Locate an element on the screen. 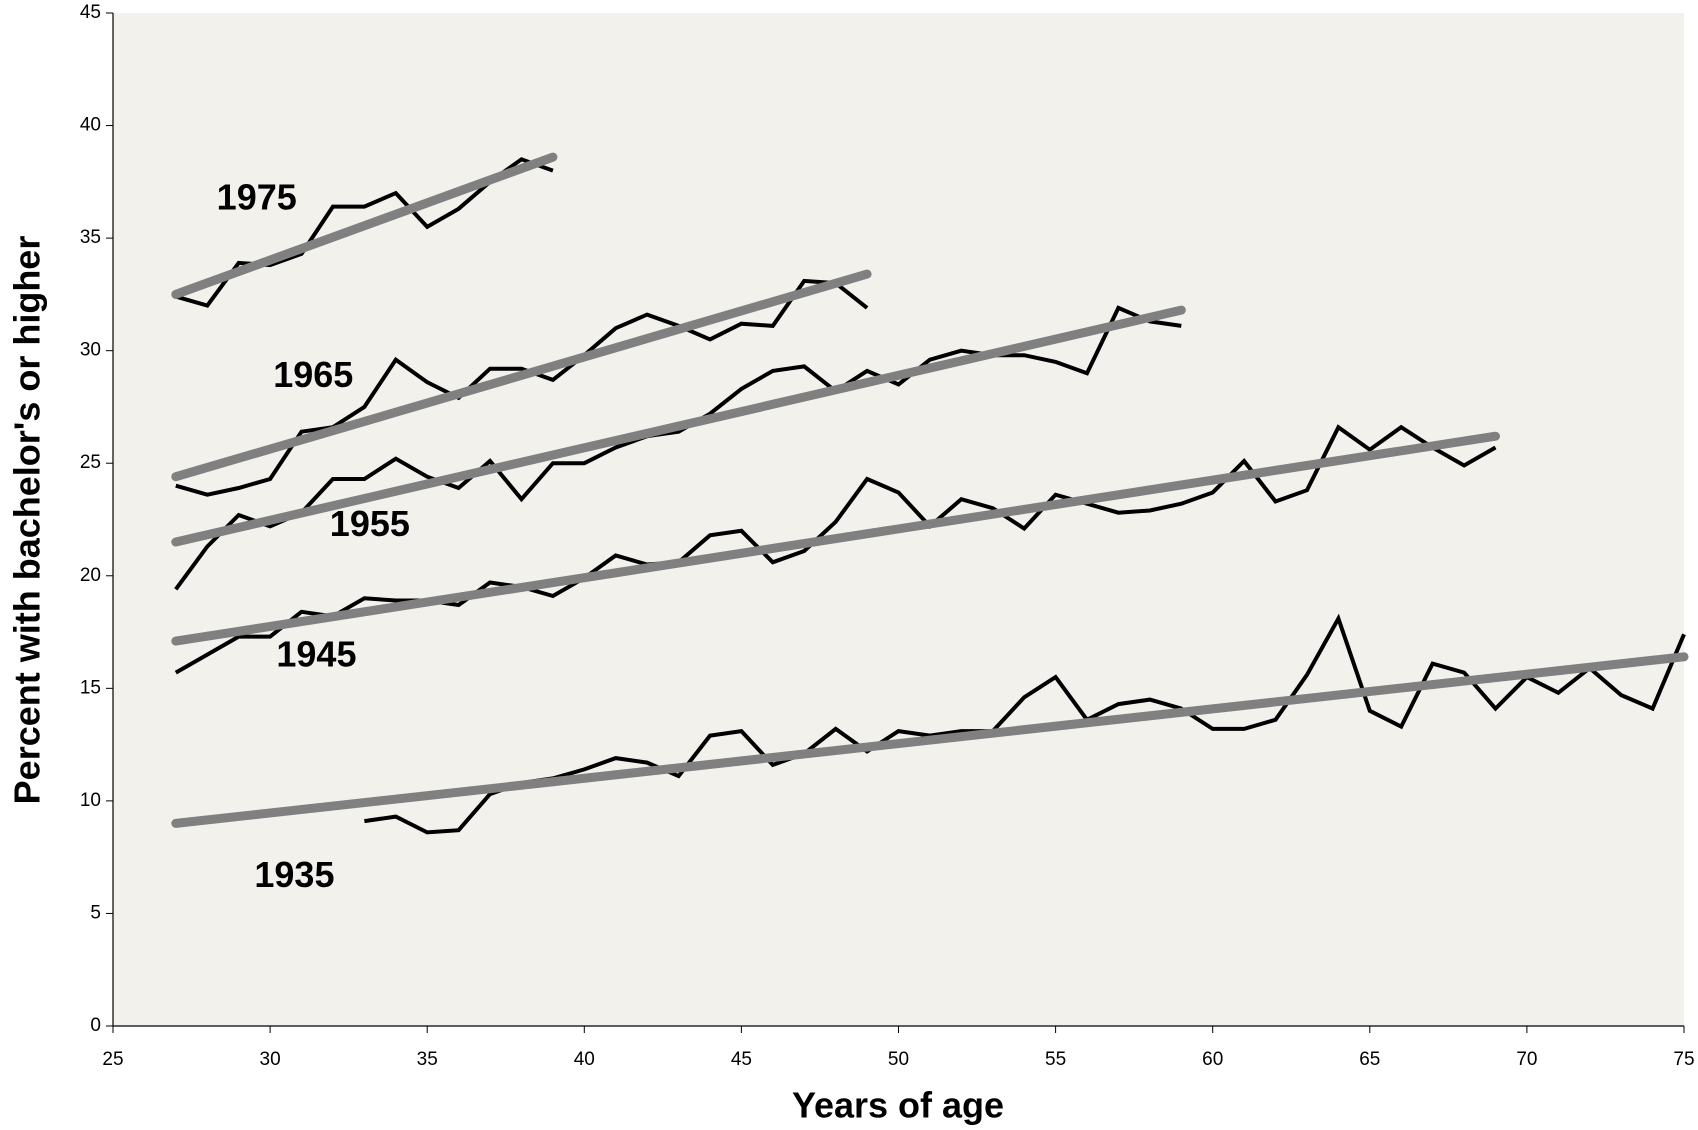 This screenshot has width=1698, height=1130. x-tick-label: 25 is located at coordinates (112, 1059).